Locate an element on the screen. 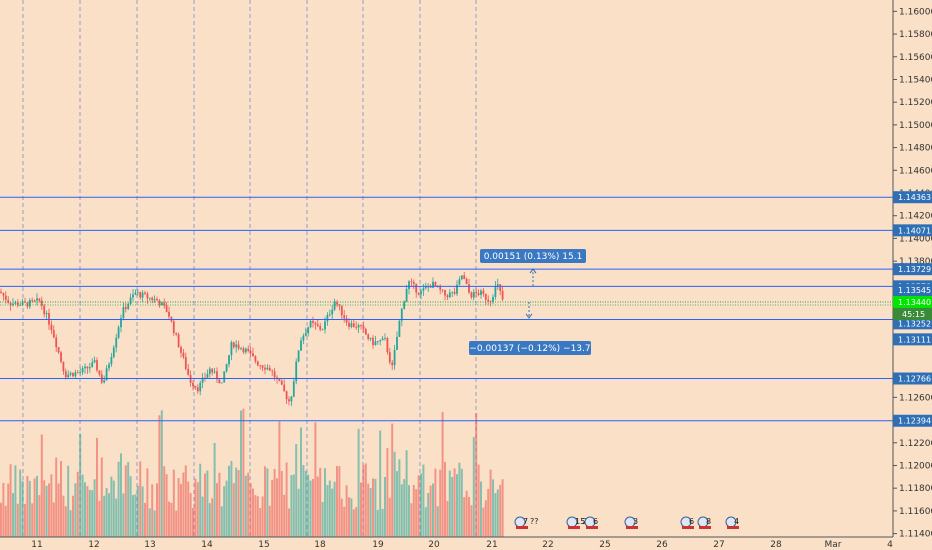  event-count: 3 is located at coordinates (635, 521).